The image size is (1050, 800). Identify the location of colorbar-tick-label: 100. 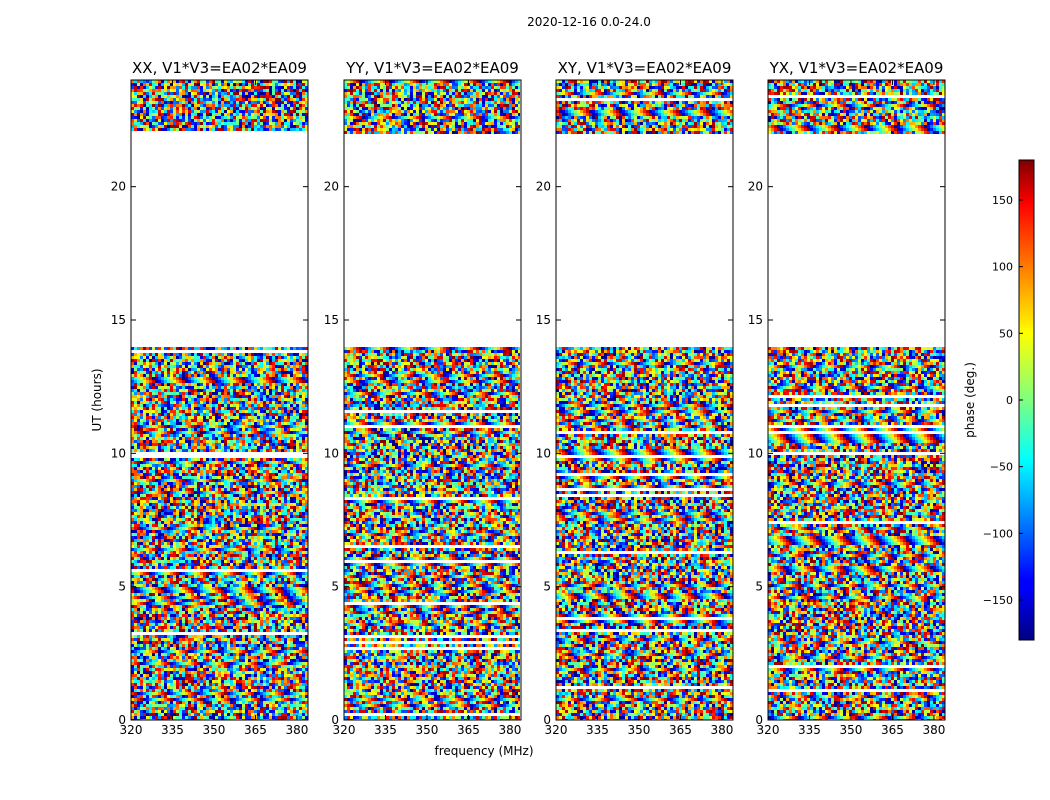
(1002, 267).